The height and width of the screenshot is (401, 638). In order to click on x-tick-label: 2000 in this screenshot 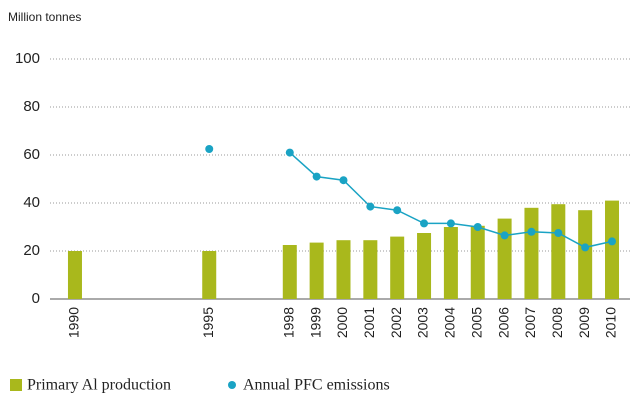, I will do `click(342, 322)`.